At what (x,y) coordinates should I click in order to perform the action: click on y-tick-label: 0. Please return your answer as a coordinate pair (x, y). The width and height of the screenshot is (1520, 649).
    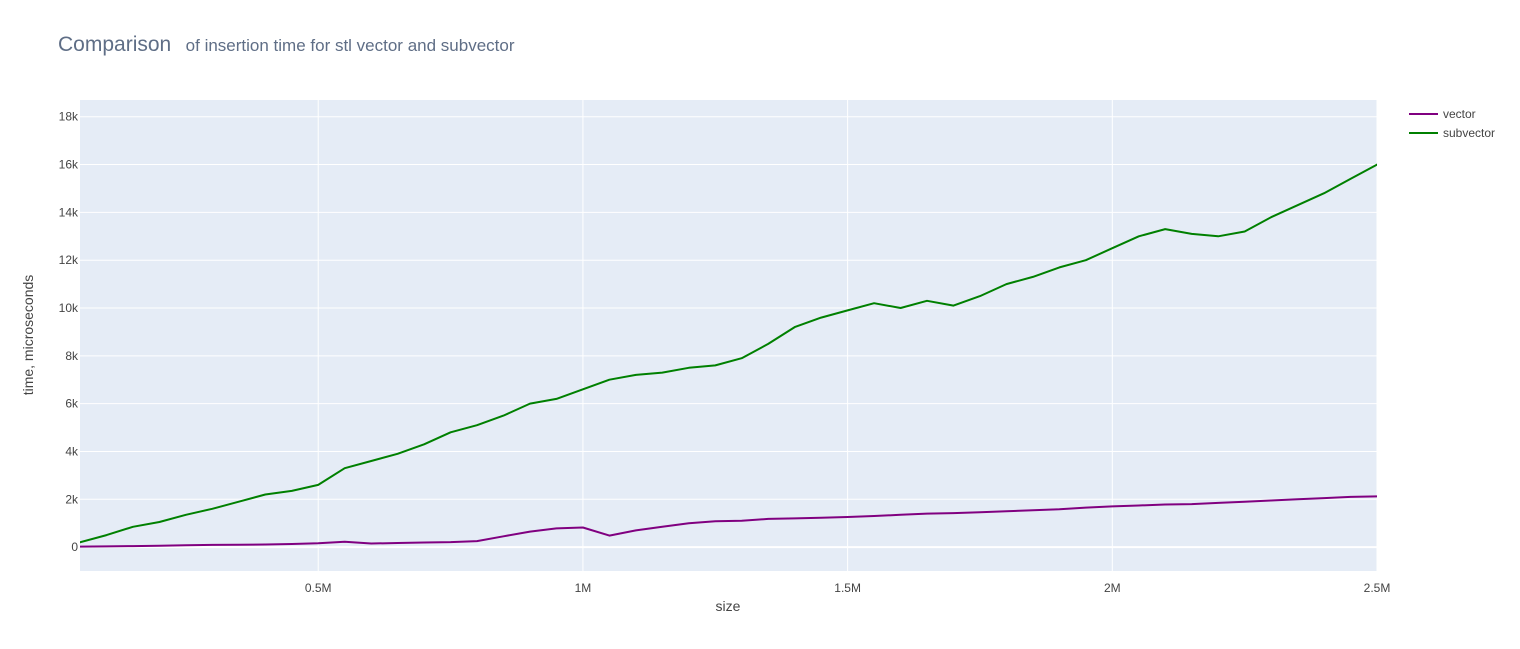
    Looking at the image, I should click on (74, 547).